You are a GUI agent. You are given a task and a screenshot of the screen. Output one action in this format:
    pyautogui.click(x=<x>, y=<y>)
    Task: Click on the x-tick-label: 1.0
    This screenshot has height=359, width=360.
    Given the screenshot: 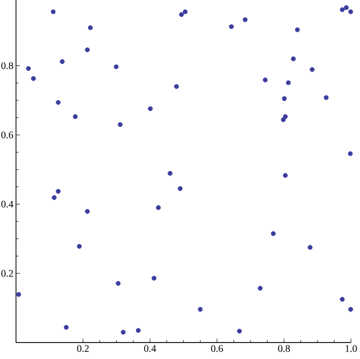 What is the action you would take?
    pyautogui.click(x=351, y=348)
    